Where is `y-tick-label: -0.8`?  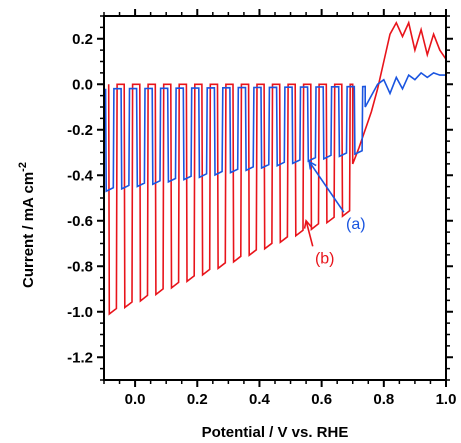
y-tick-label: -0.8 is located at coordinates (80, 266).